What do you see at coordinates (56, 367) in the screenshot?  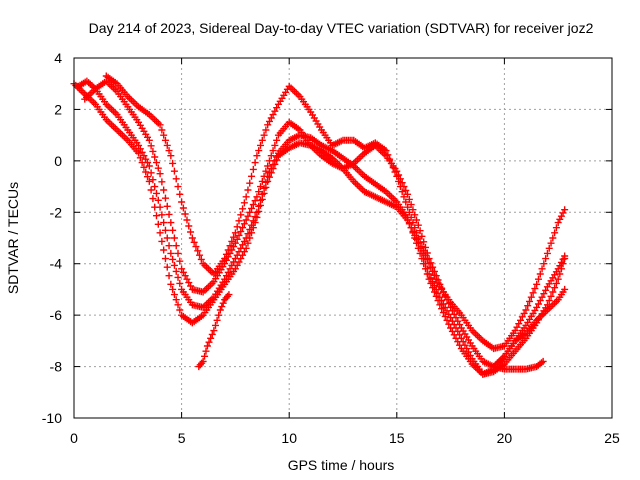 I see `y-tick-label: -8` at bounding box center [56, 367].